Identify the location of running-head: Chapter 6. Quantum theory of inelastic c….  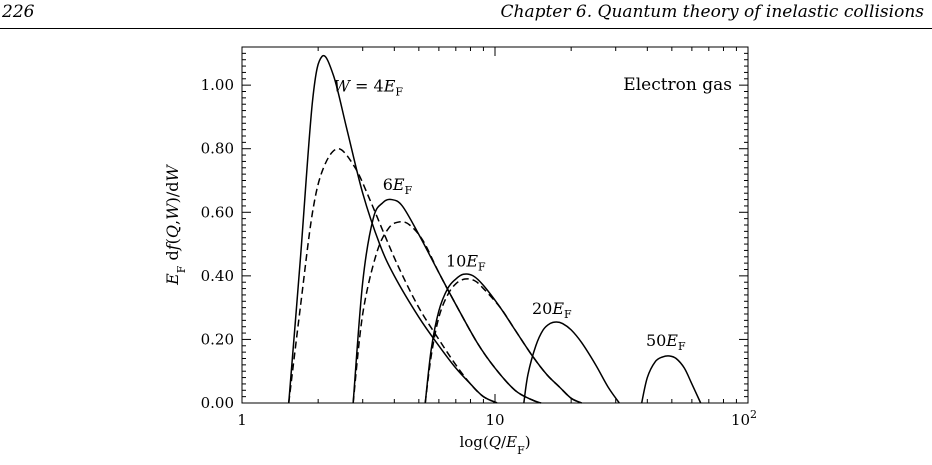
(712, 12).